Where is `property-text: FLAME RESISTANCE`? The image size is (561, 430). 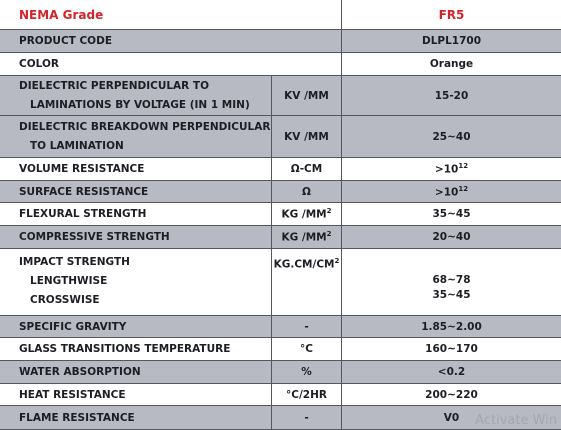 property-text: FLAME RESISTANCE is located at coordinates (77, 417).